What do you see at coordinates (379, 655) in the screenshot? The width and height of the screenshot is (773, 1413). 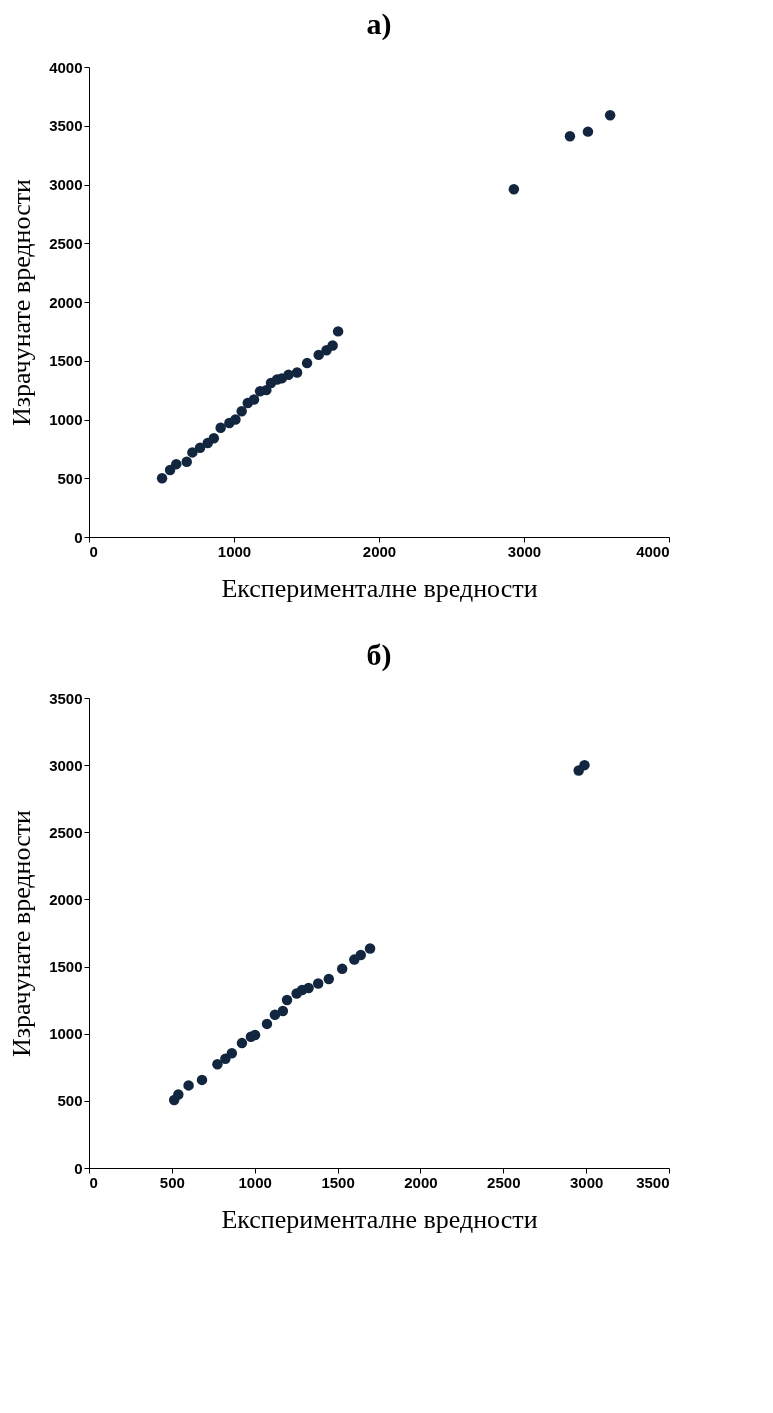 I see `chart-title: б)` at bounding box center [379, 655].